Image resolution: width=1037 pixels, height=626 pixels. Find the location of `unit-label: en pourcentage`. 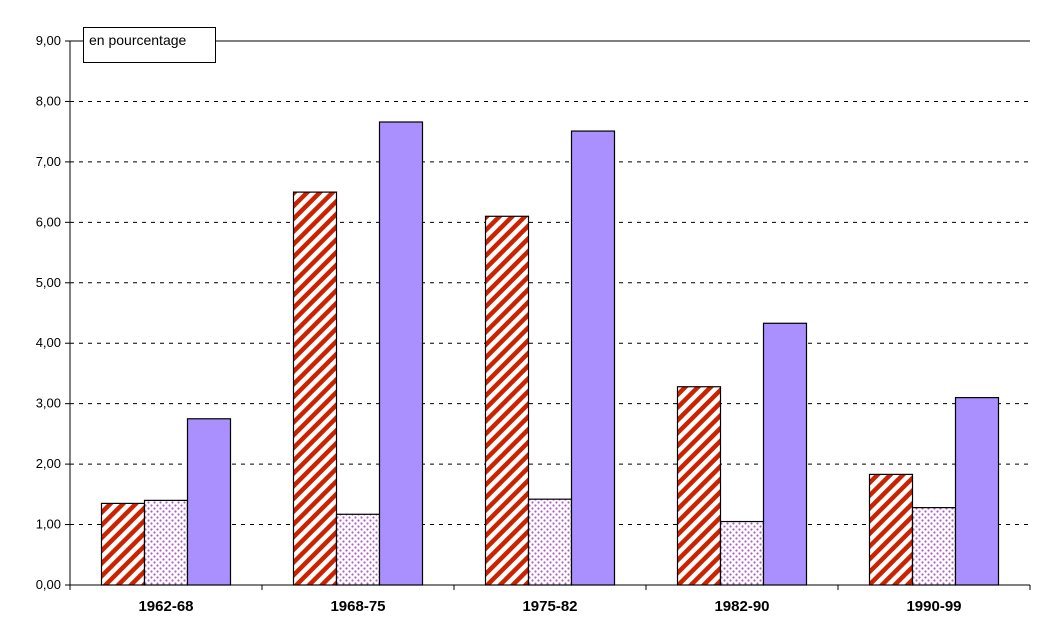

unit-label: en pourcentage is located at coordinates (149, 45).